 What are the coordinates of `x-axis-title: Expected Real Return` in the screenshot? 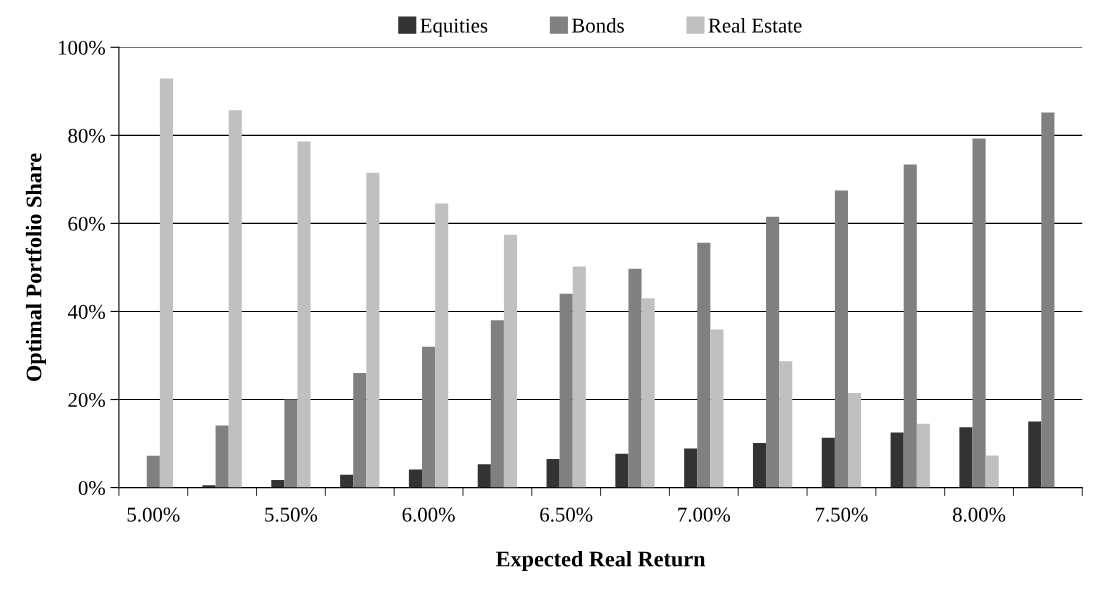 It's located at (601, 561).